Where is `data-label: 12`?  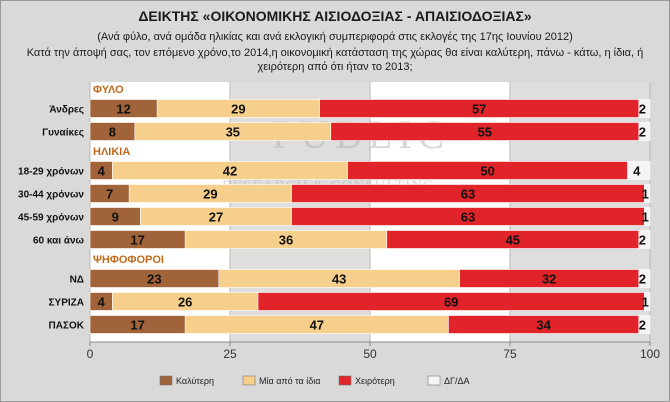 data-label: 12 is located at coordinates (123, 109).